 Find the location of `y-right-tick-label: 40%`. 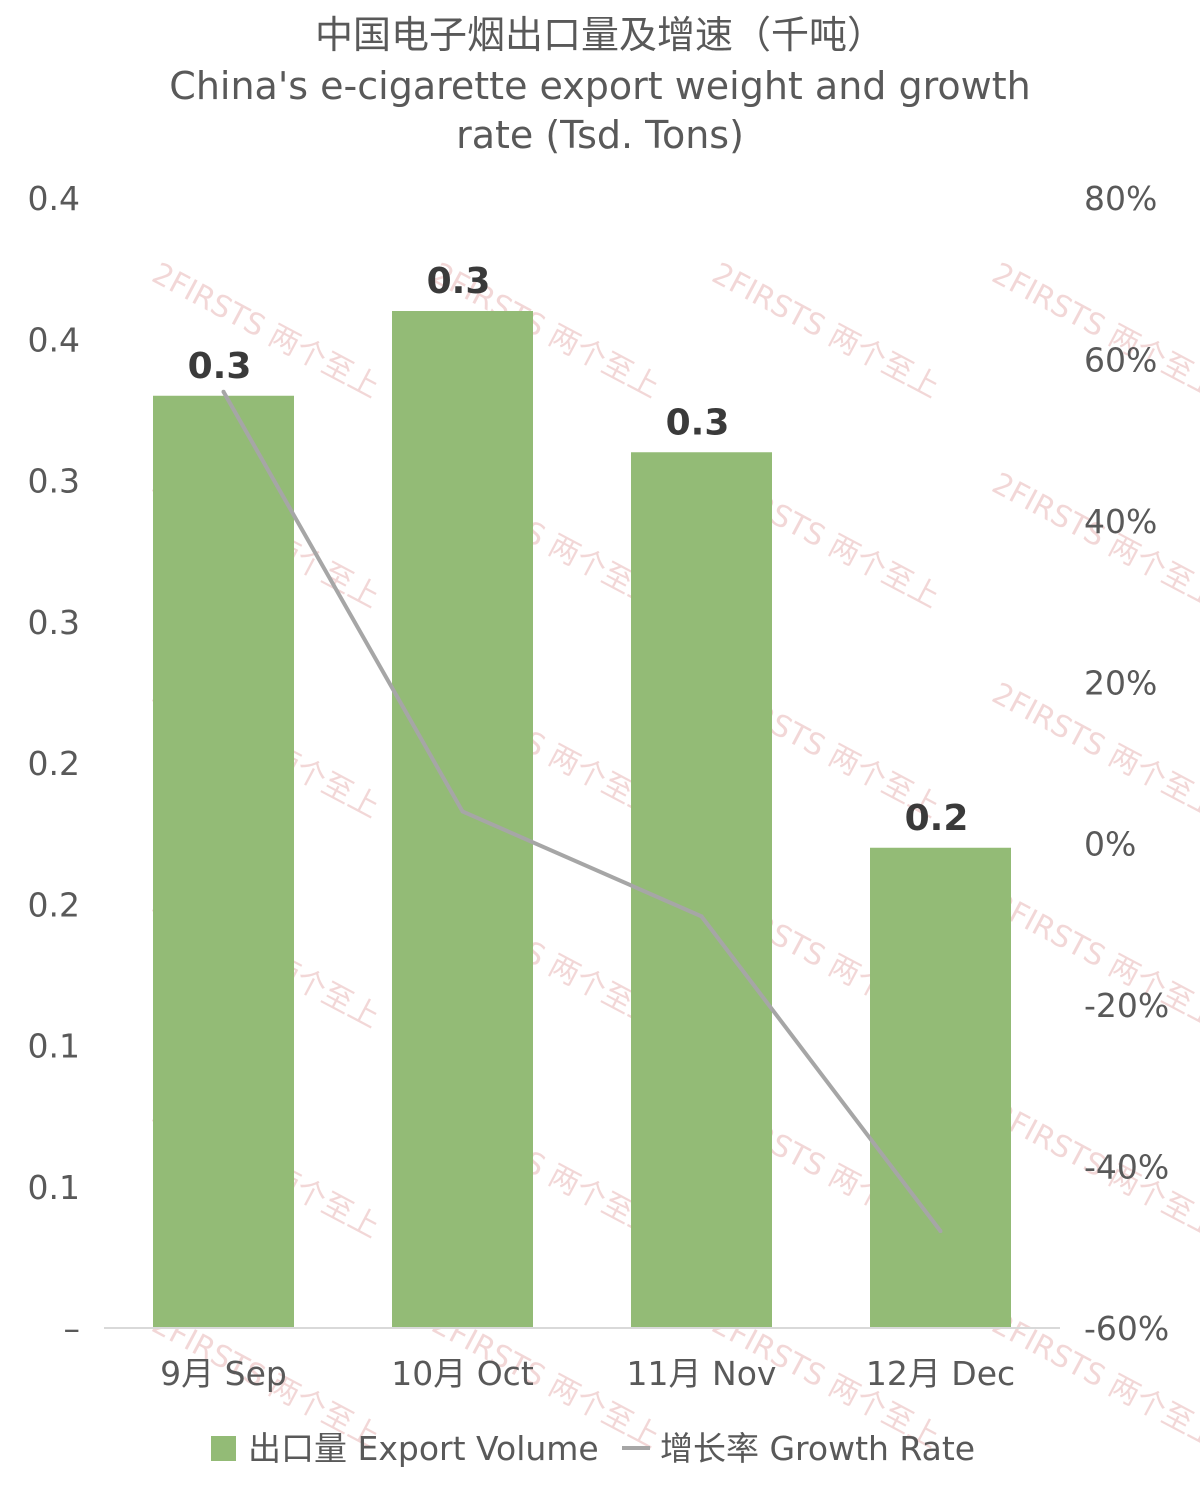

y-right-tick-label: 40% is located at coordinates (1120, 521).